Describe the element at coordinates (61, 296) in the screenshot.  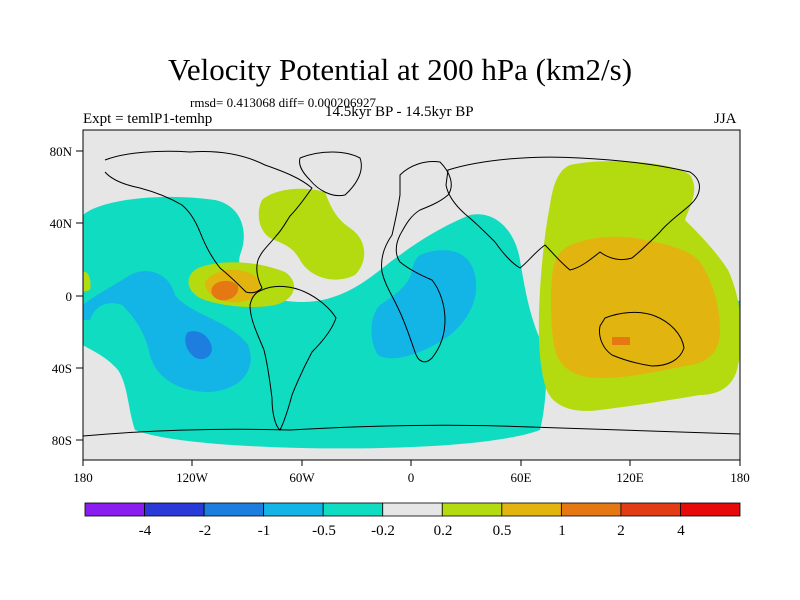
I see `latitude-labels: 80N 40N 0 40S 80S` at that location.